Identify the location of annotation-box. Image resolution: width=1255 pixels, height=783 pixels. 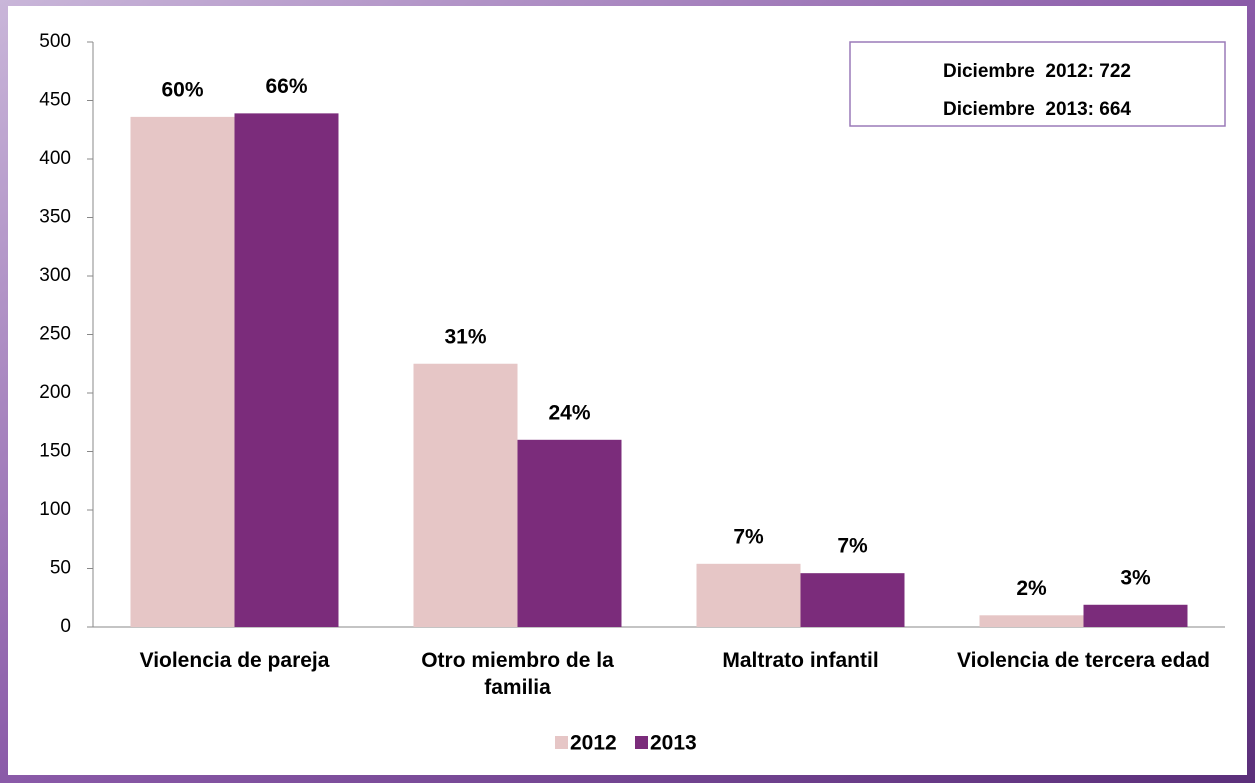
(1037, 84).